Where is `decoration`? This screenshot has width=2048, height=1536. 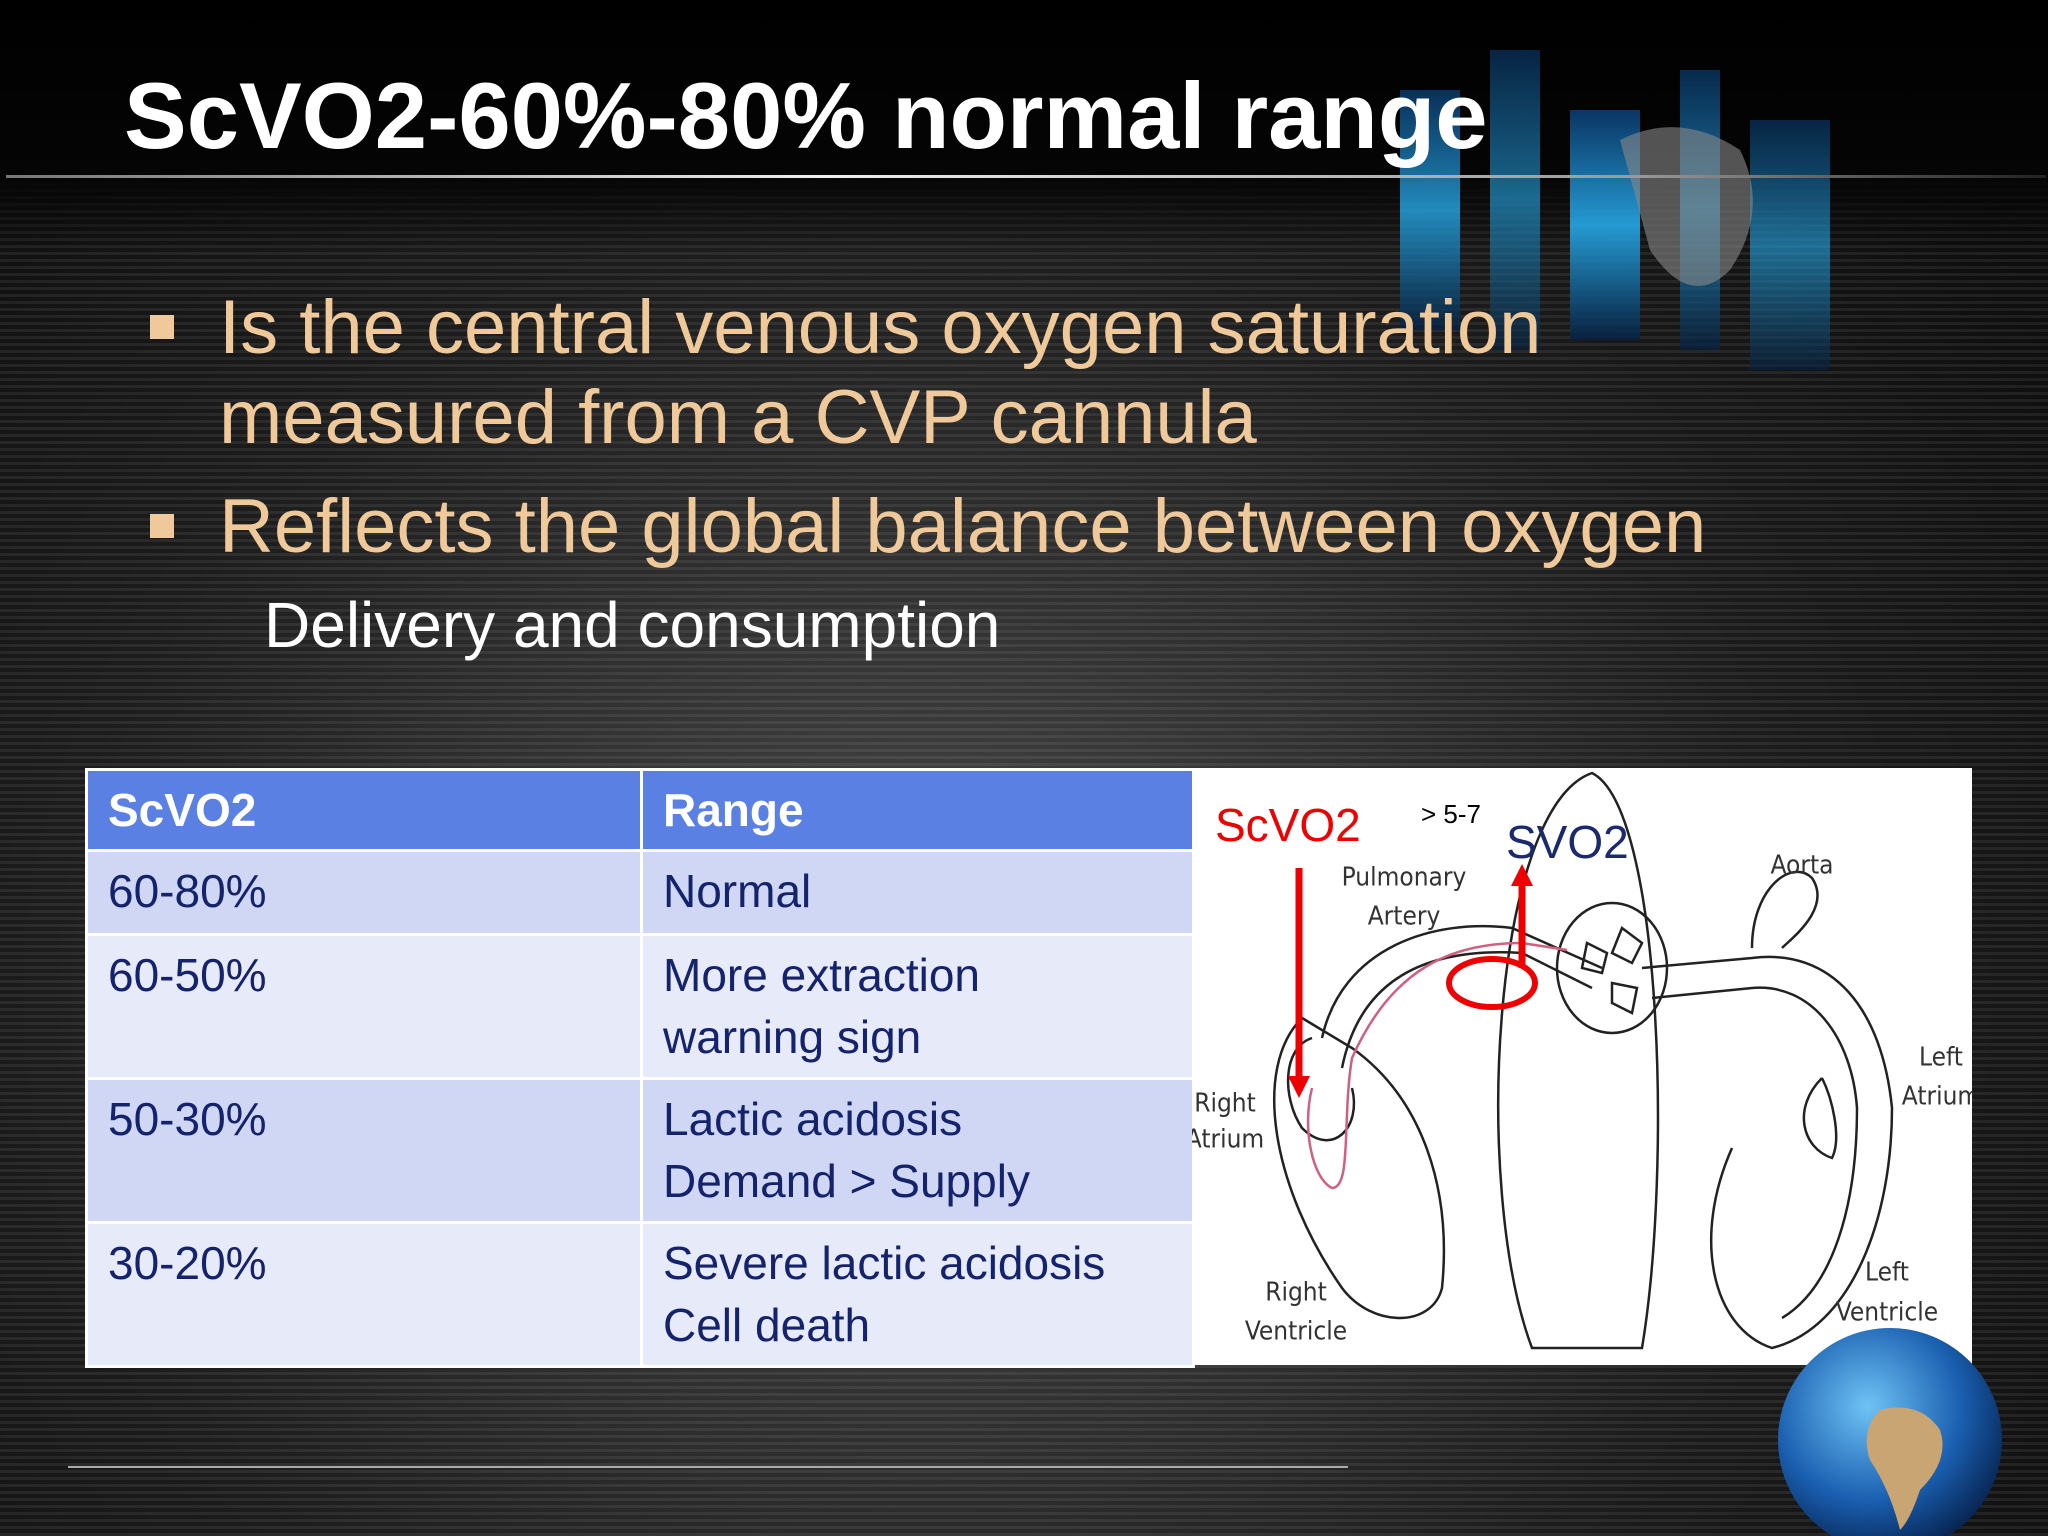 decoration is located at coordinates (1615, 210).